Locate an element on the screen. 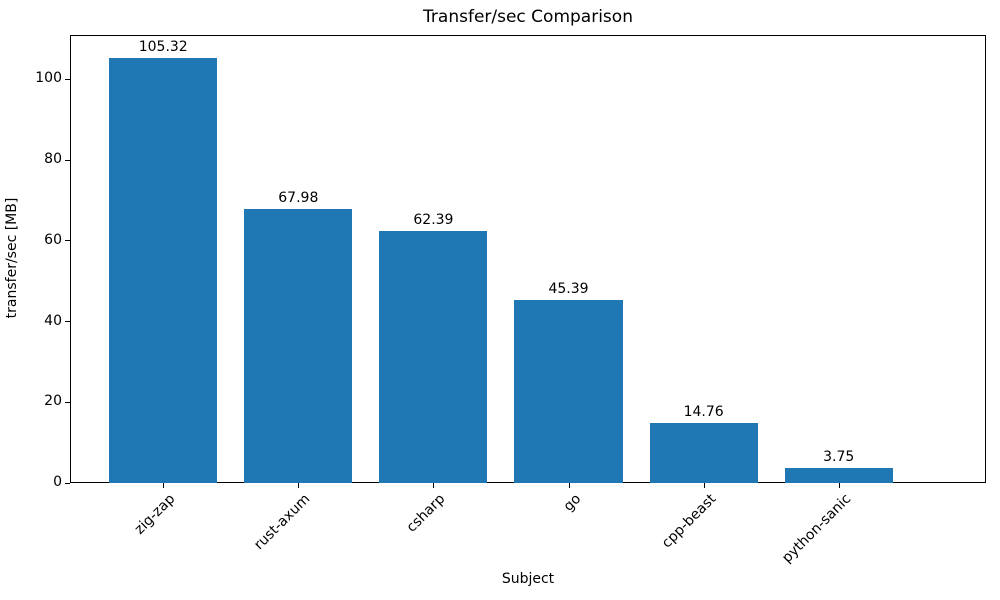 The width and height of the screenshot is (1000, 600). chart-title: Transfer/sec Comparison is located at coordinates (528, 17).